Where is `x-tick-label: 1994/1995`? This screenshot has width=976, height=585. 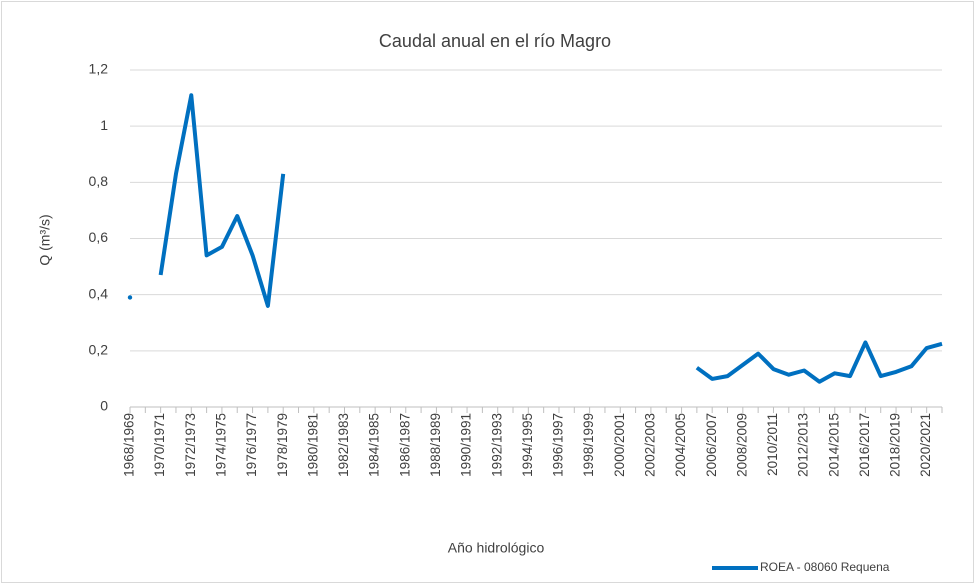
x-tick-label: 1994/1995 is located at coordinates (527, 445).